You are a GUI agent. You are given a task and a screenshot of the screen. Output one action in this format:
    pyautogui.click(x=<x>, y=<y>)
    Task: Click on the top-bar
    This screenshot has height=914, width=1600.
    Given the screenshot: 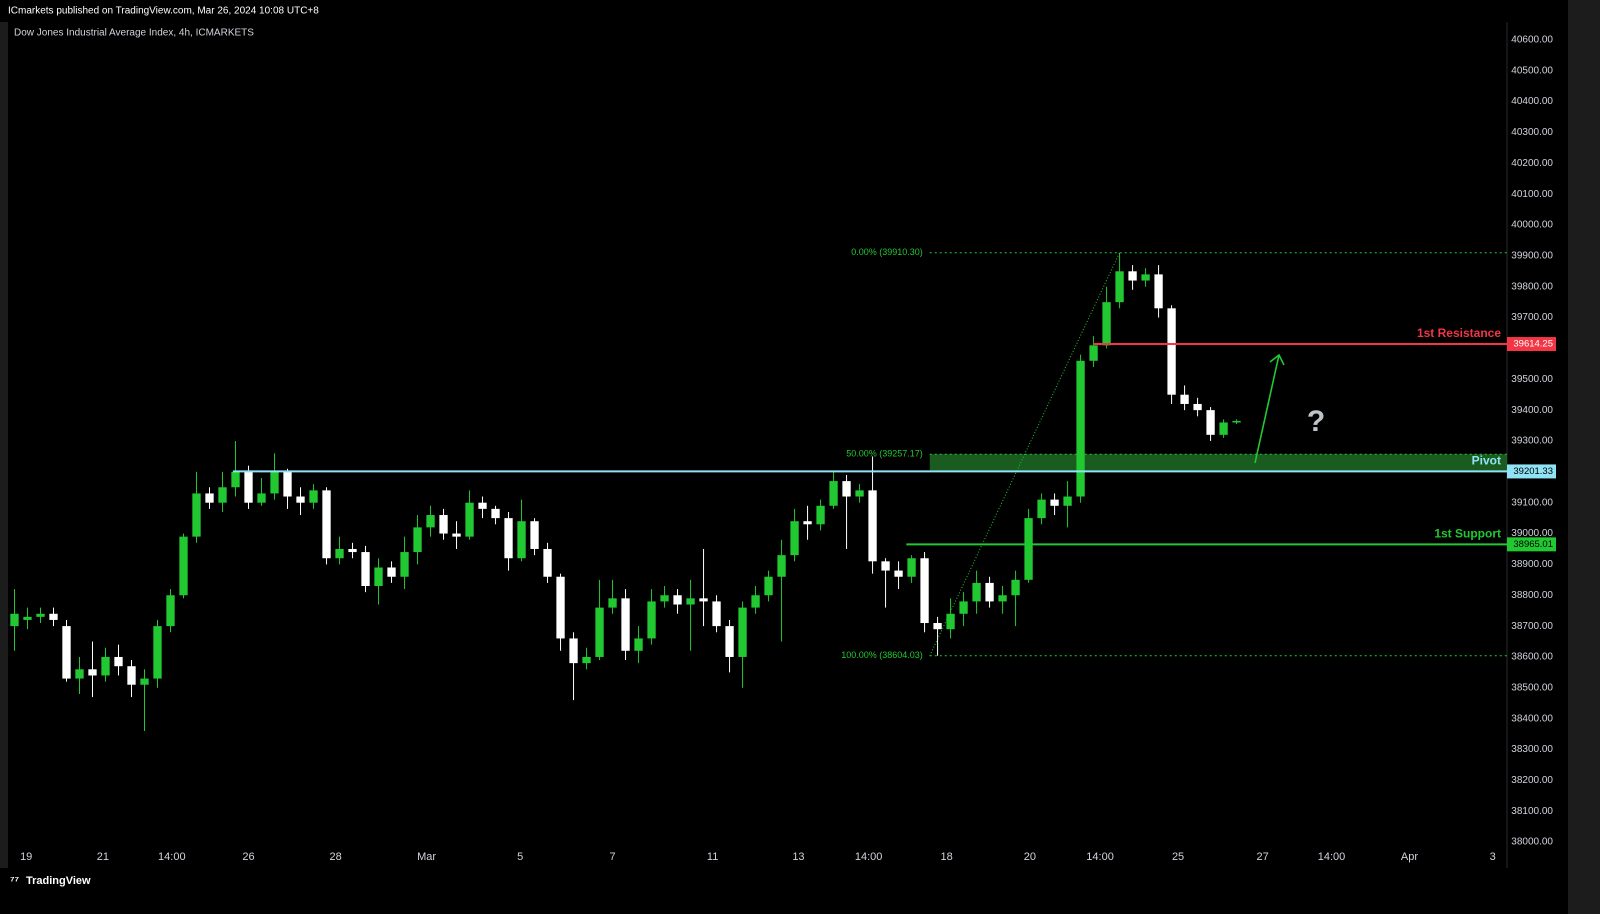 What is the action you would take?
    pyautogui.click(x=784, y=11)
    